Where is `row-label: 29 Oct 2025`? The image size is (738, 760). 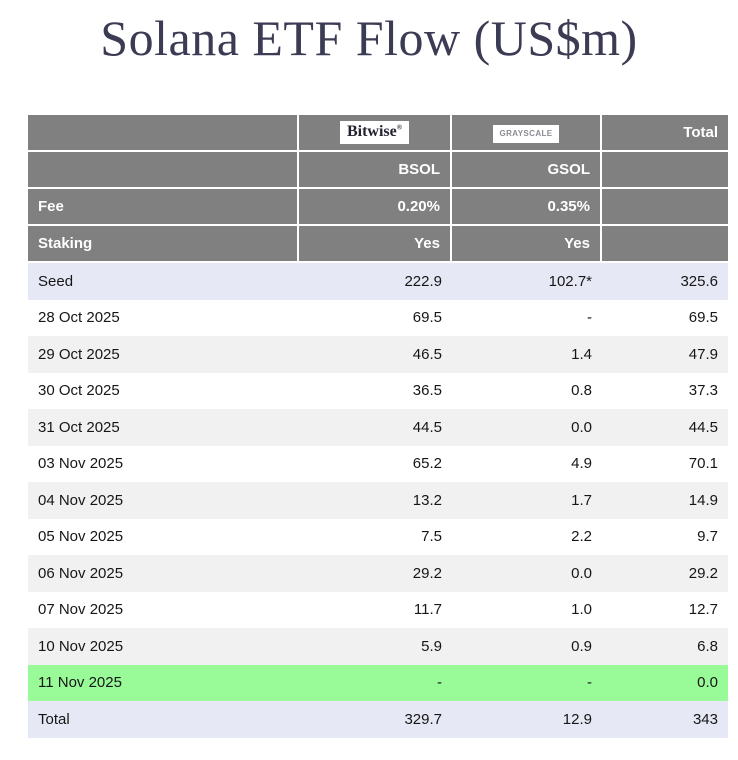
row-label: 29 Oct 2025 is located at coordinates (163, 354).